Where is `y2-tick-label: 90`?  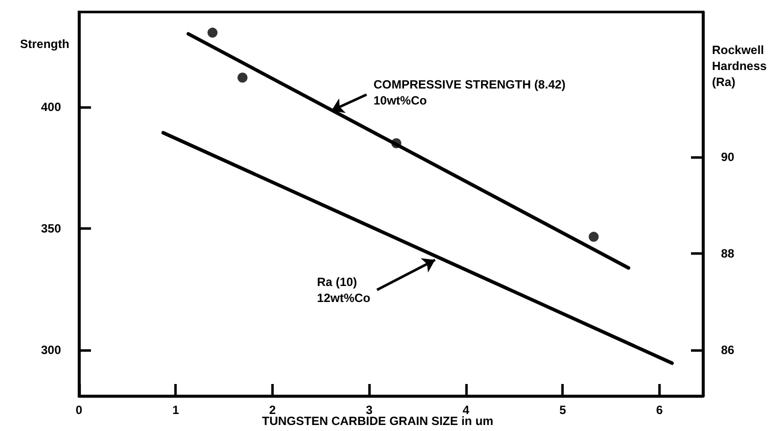 y2-tick-label: 90 is located at coordinates (728, 157).